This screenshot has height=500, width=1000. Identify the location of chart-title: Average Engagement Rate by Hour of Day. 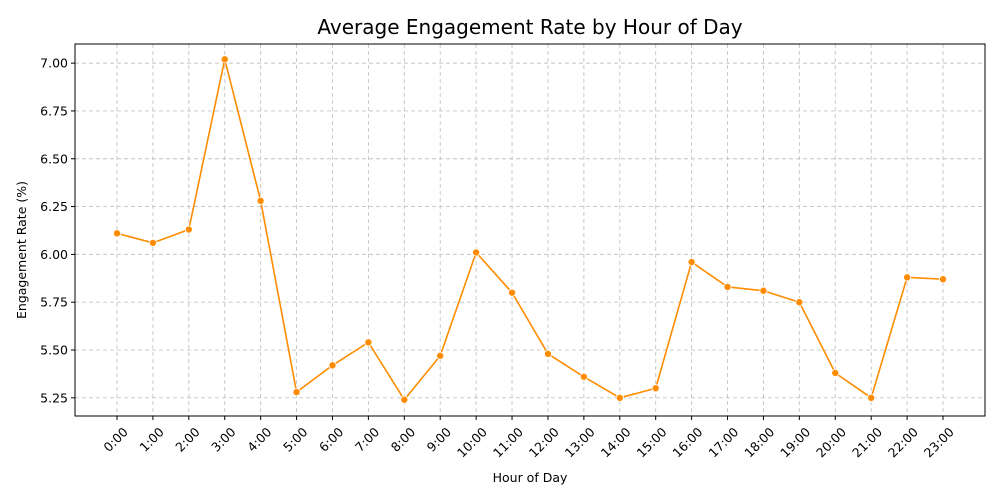
(529, 27).